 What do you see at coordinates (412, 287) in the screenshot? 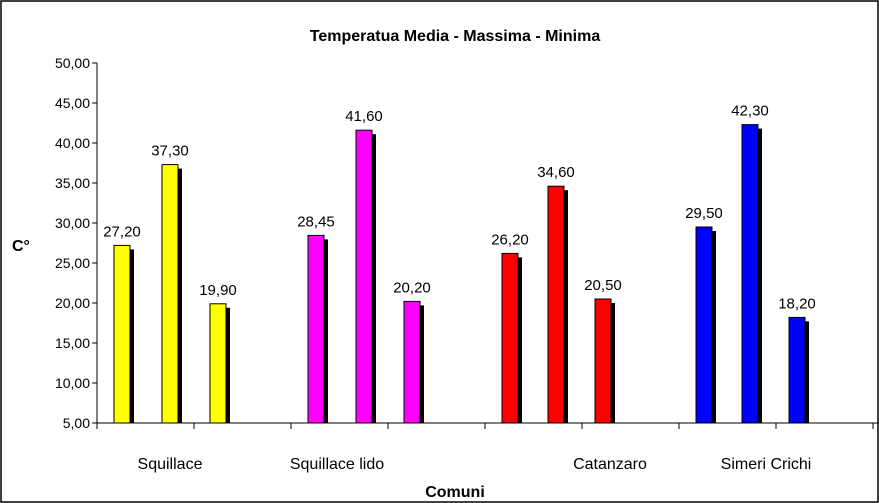
I see `data-label: 20,20` at bounding box center [412, 287].